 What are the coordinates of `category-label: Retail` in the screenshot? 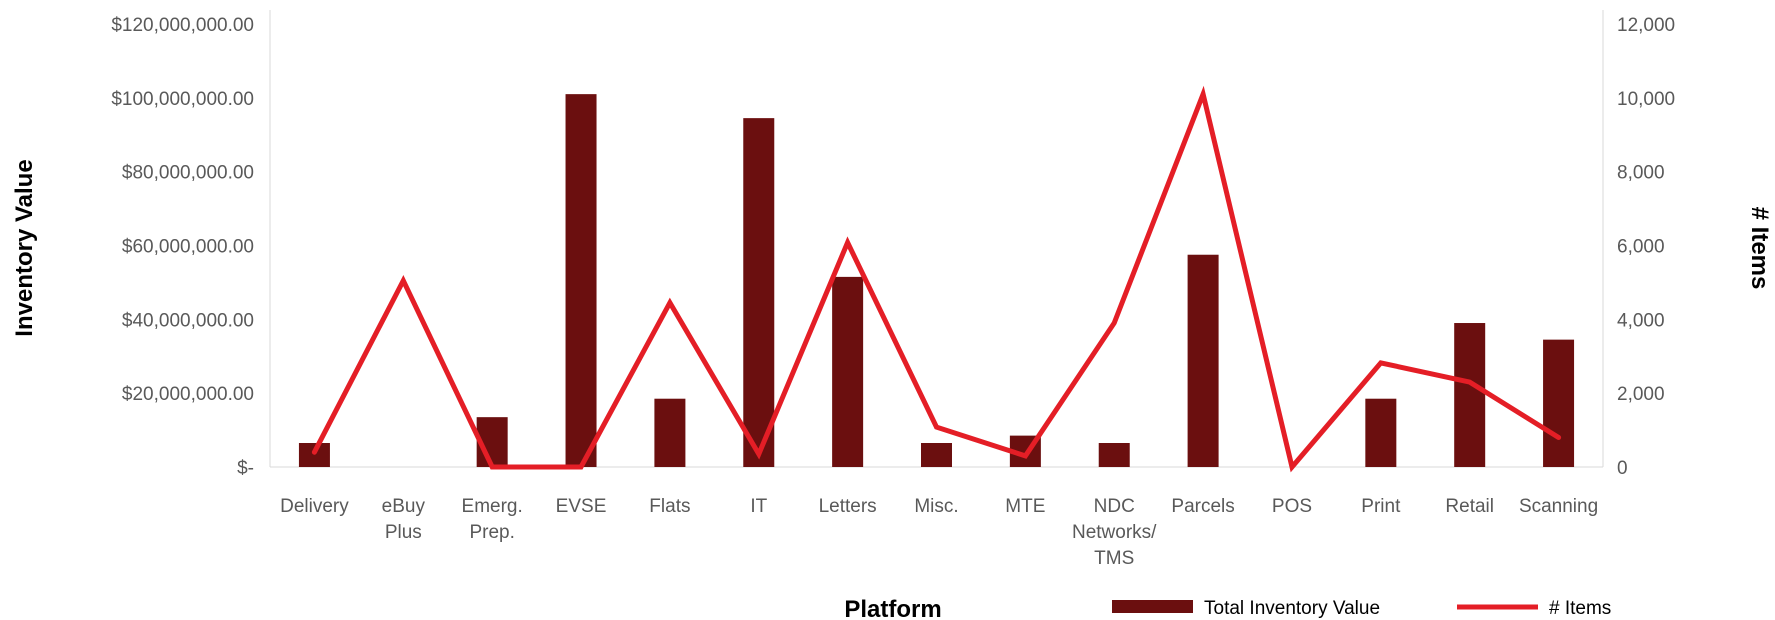 It's located at (1469, 506).